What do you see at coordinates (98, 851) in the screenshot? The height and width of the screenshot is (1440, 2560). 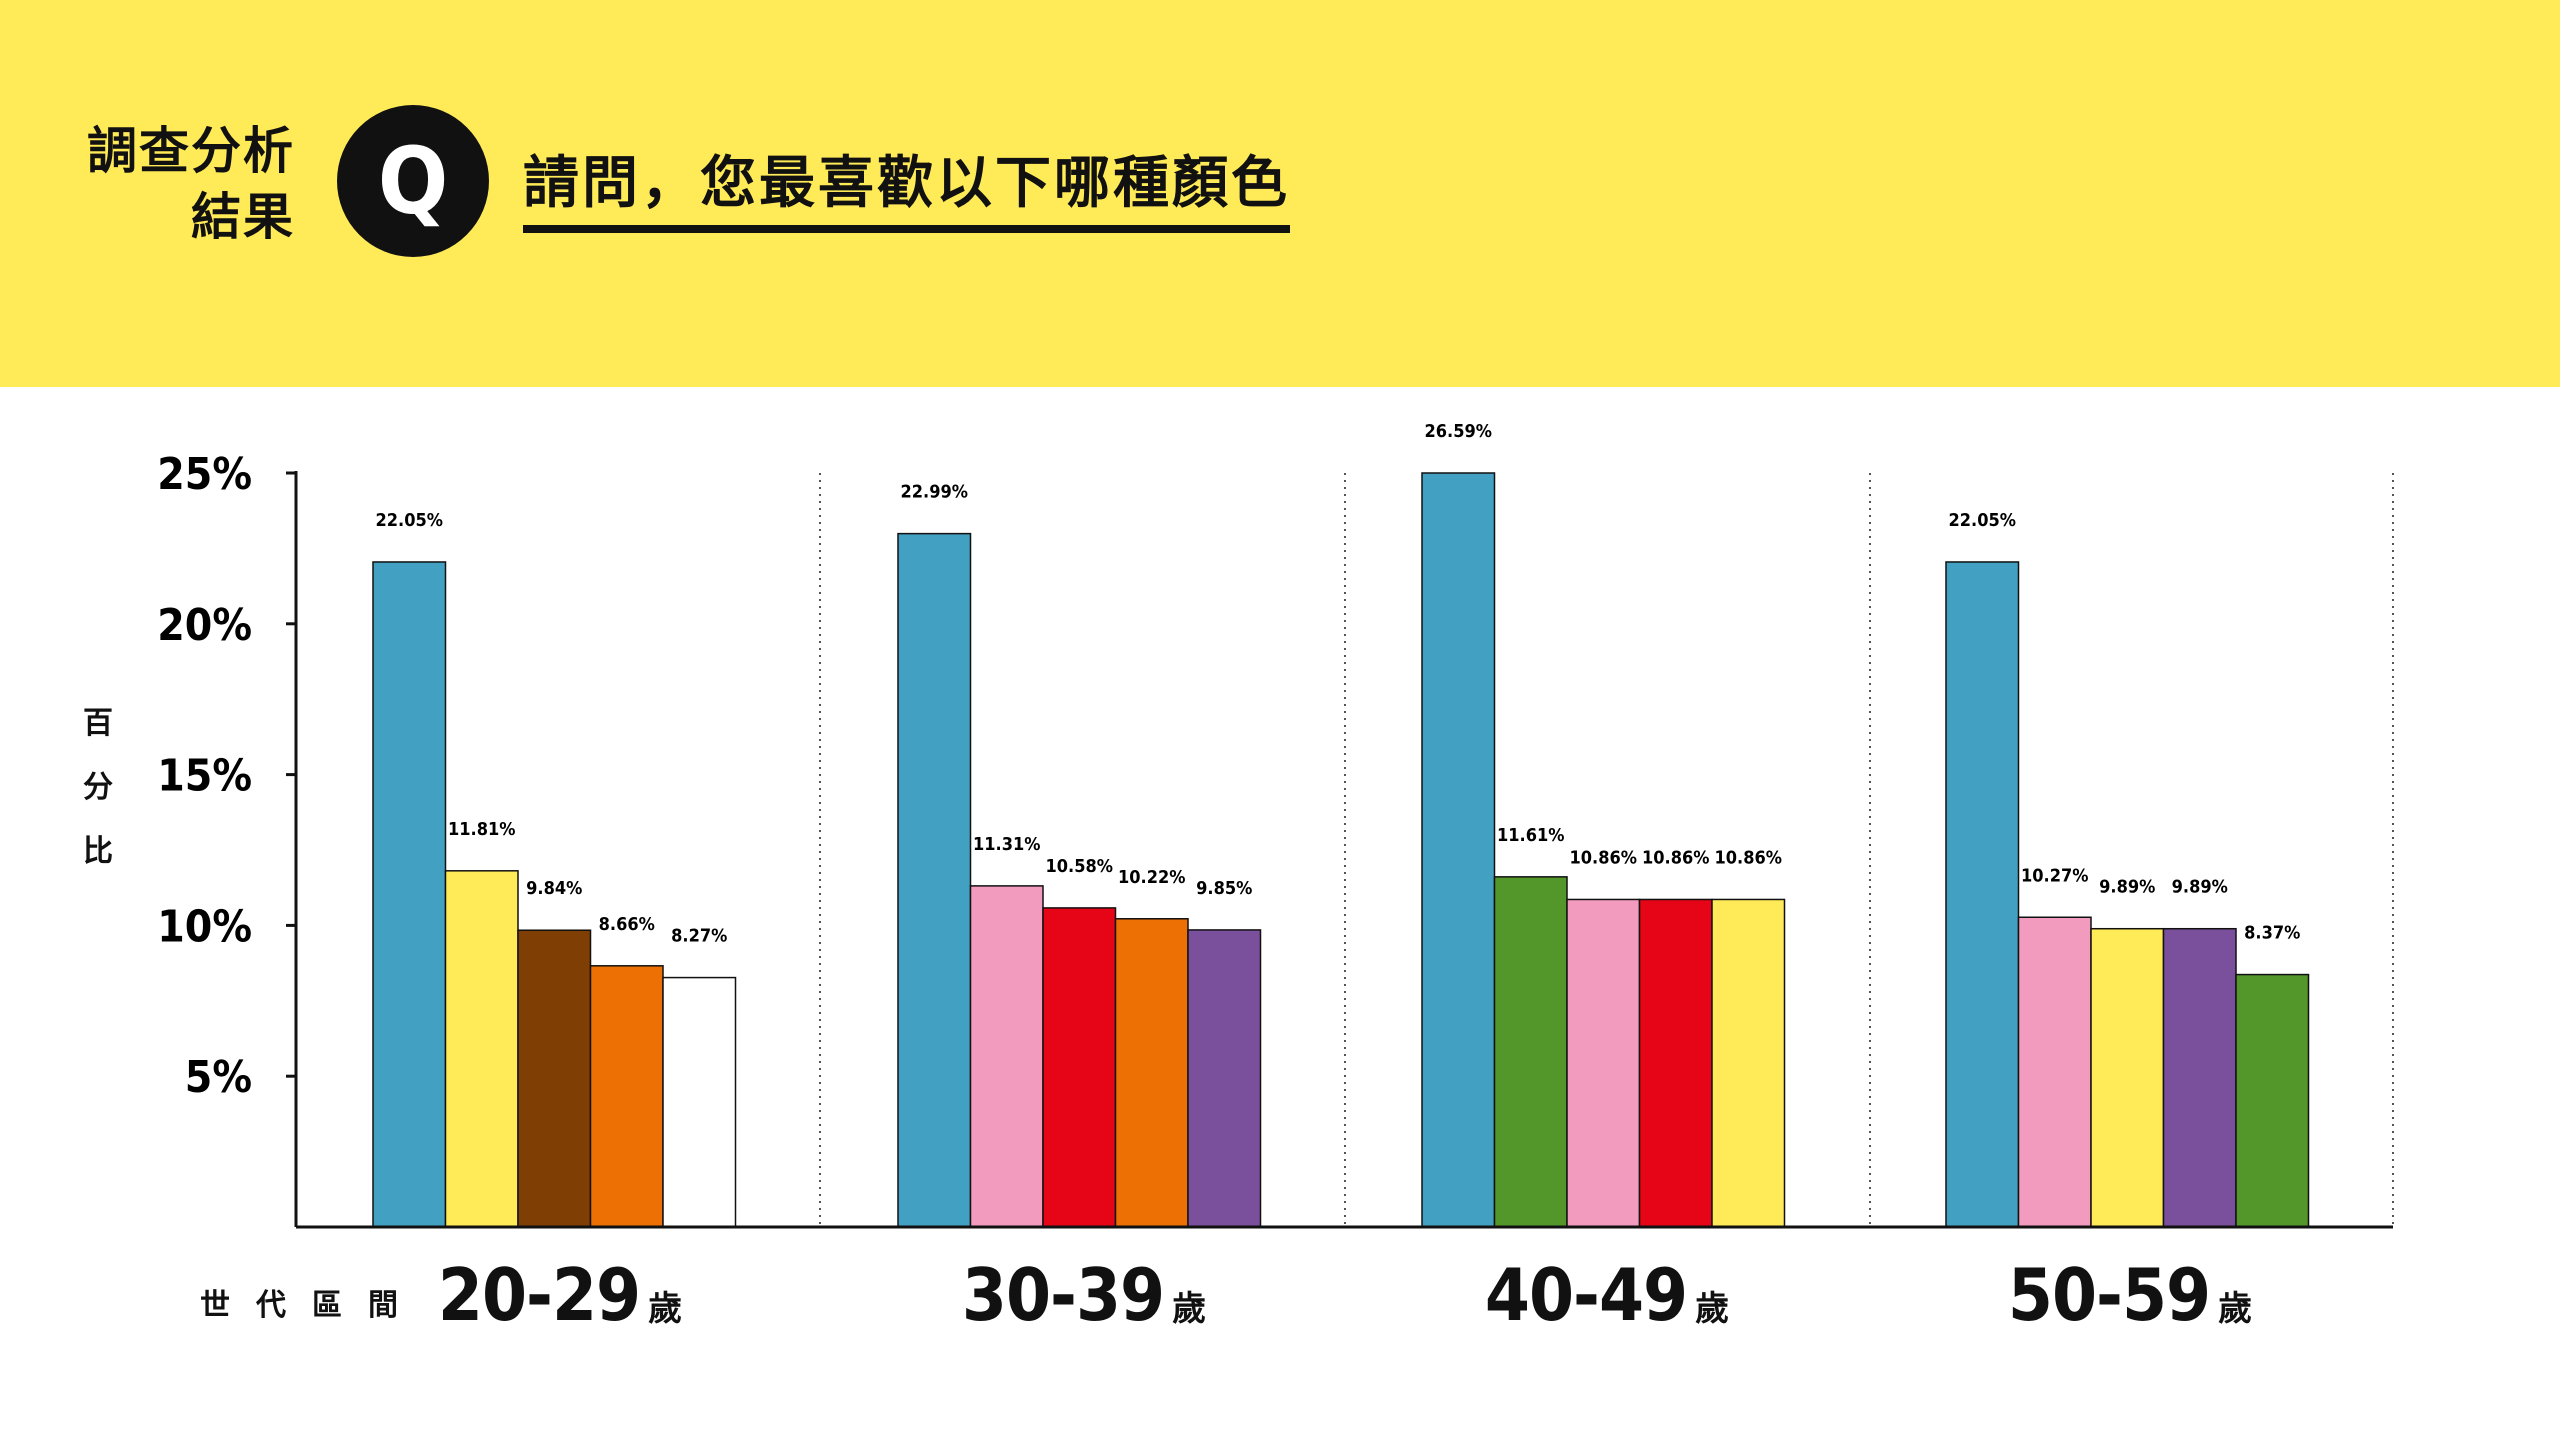 I see `y-axis-title-char: 比` at bounding box center [98, 851].